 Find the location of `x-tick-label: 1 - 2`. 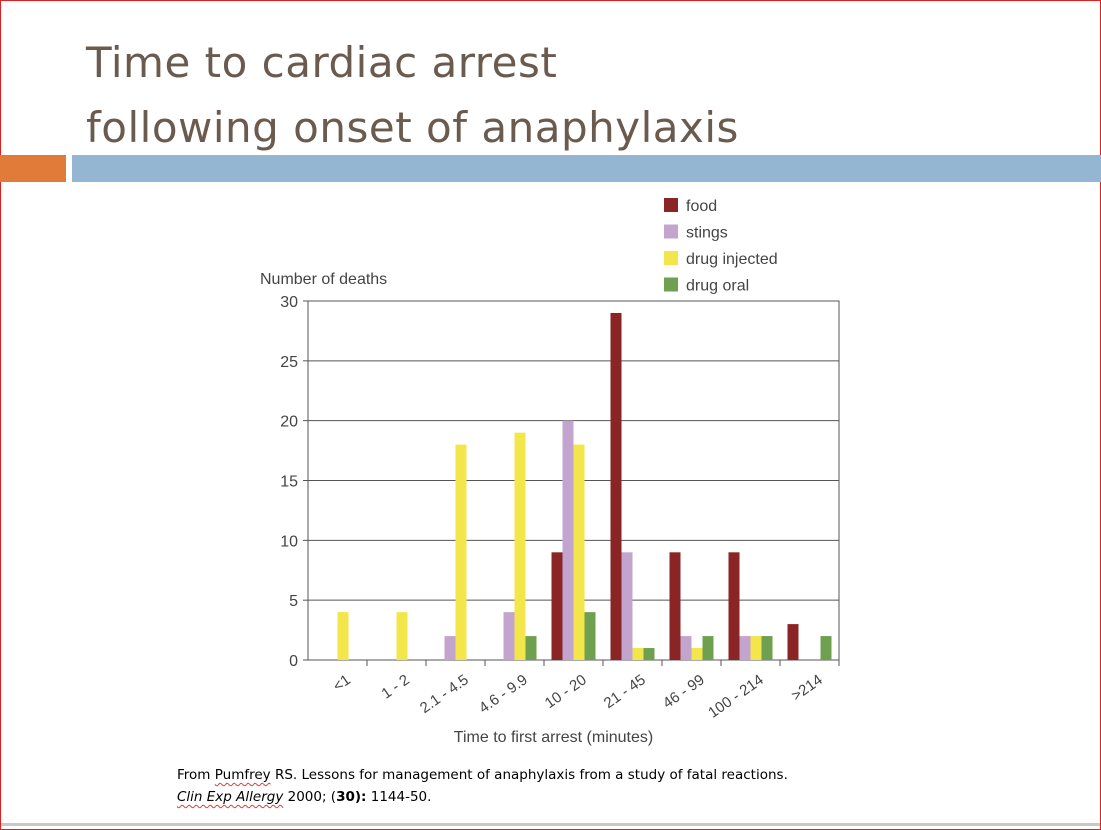

x-tick-label: 1 - 2 is located at coordinates (395, 686).